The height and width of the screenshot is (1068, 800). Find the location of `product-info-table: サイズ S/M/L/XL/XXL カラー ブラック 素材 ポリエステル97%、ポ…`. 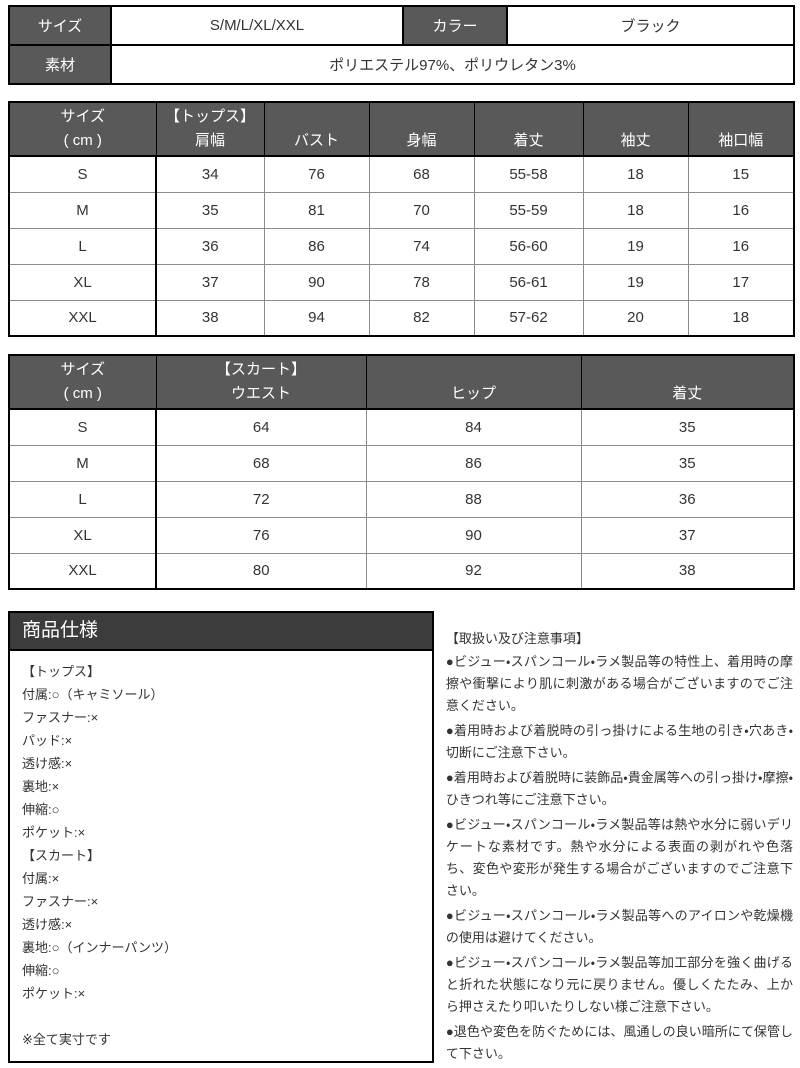

product-info-table: サイズ S/M/L/XL/XXL カラー ブラック 素材 ポリエステル97%、ポ… is located at coordinates (401, 45).